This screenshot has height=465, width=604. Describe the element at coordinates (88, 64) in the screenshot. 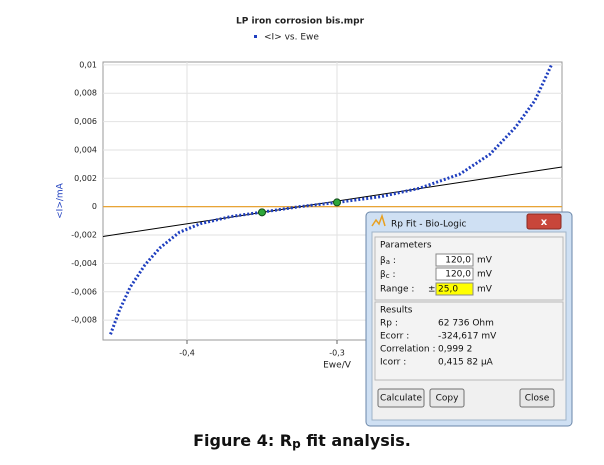

I see `y-tick-label: 0,01` at that location.